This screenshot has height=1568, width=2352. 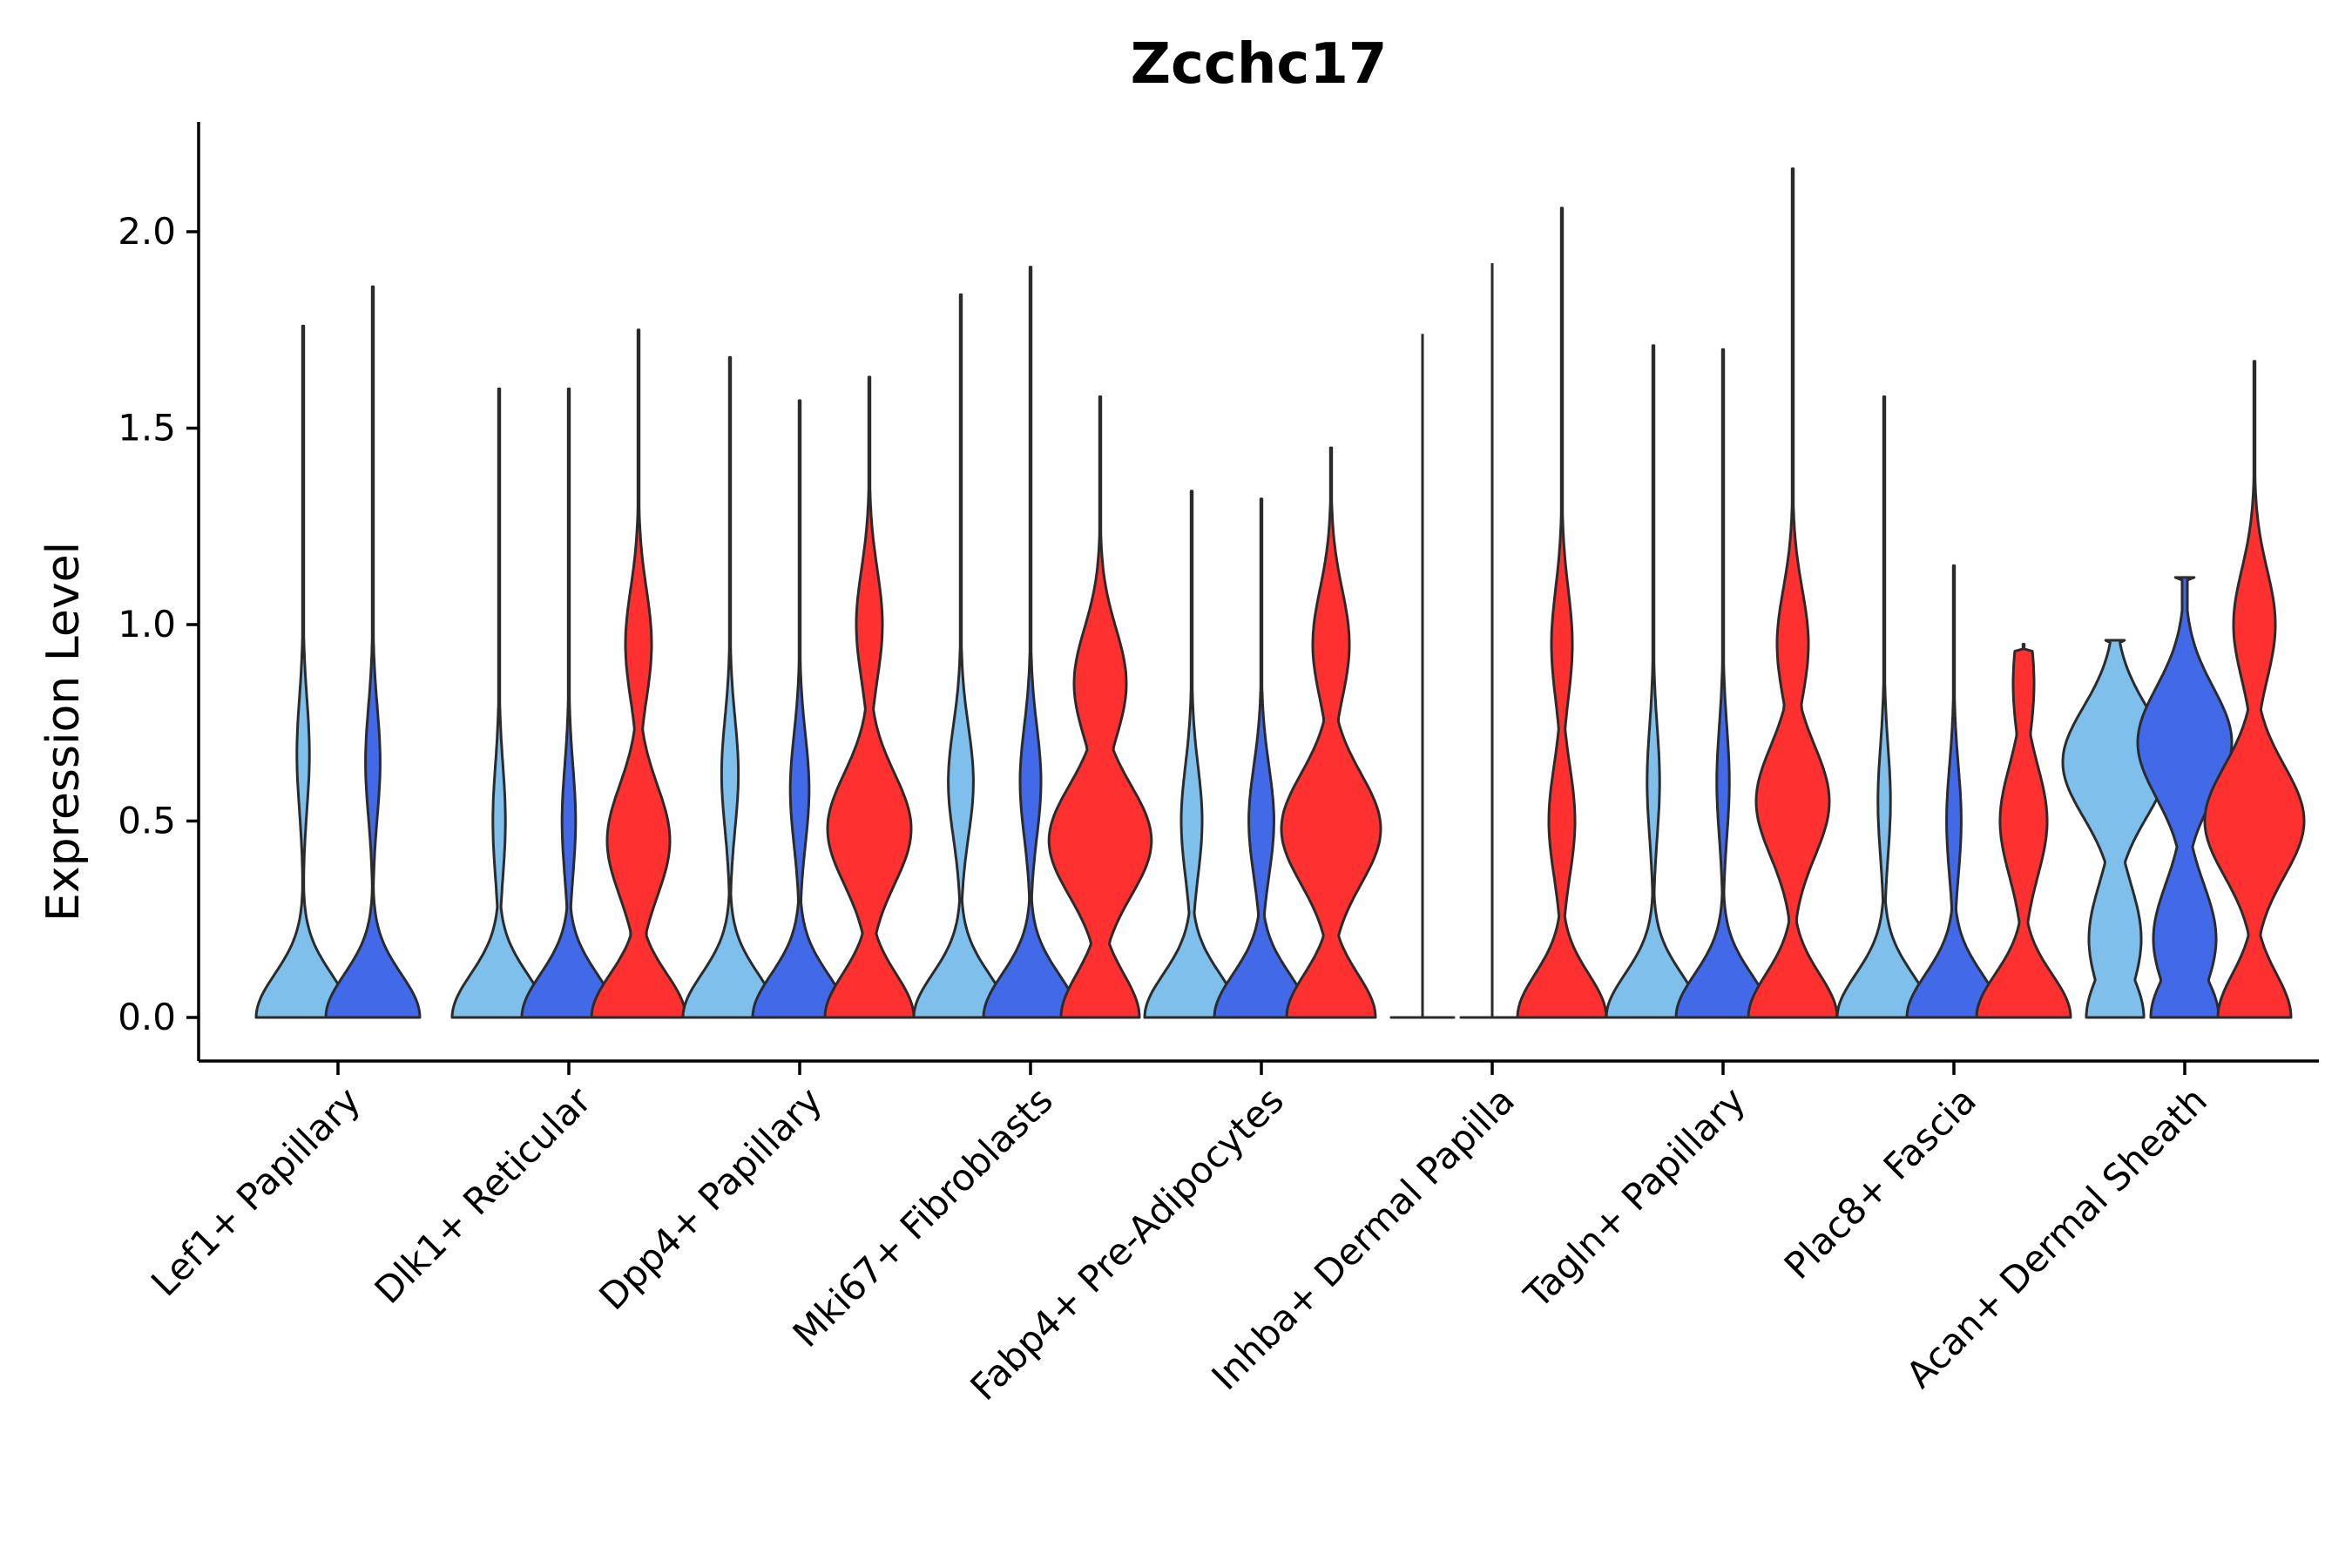 I want to click on y-tick-label: 1.0, so click(x=147, y=624).